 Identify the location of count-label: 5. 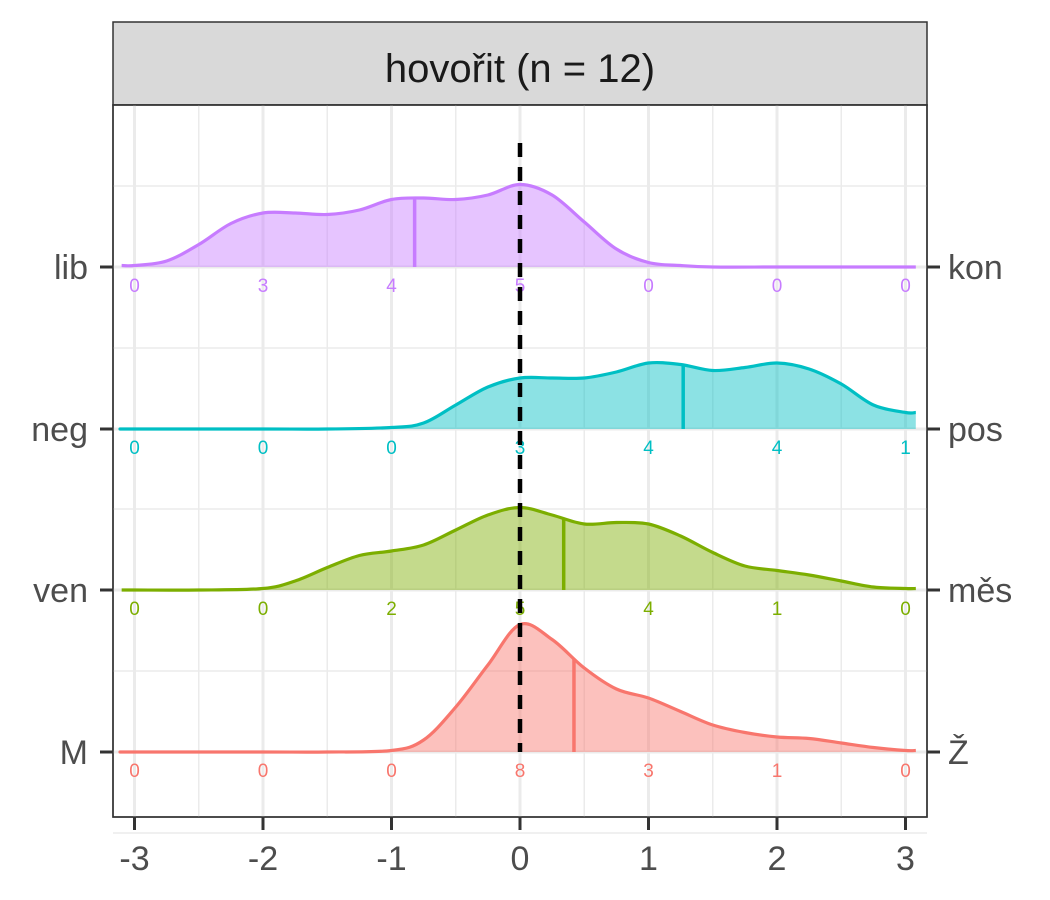
(520, 286).